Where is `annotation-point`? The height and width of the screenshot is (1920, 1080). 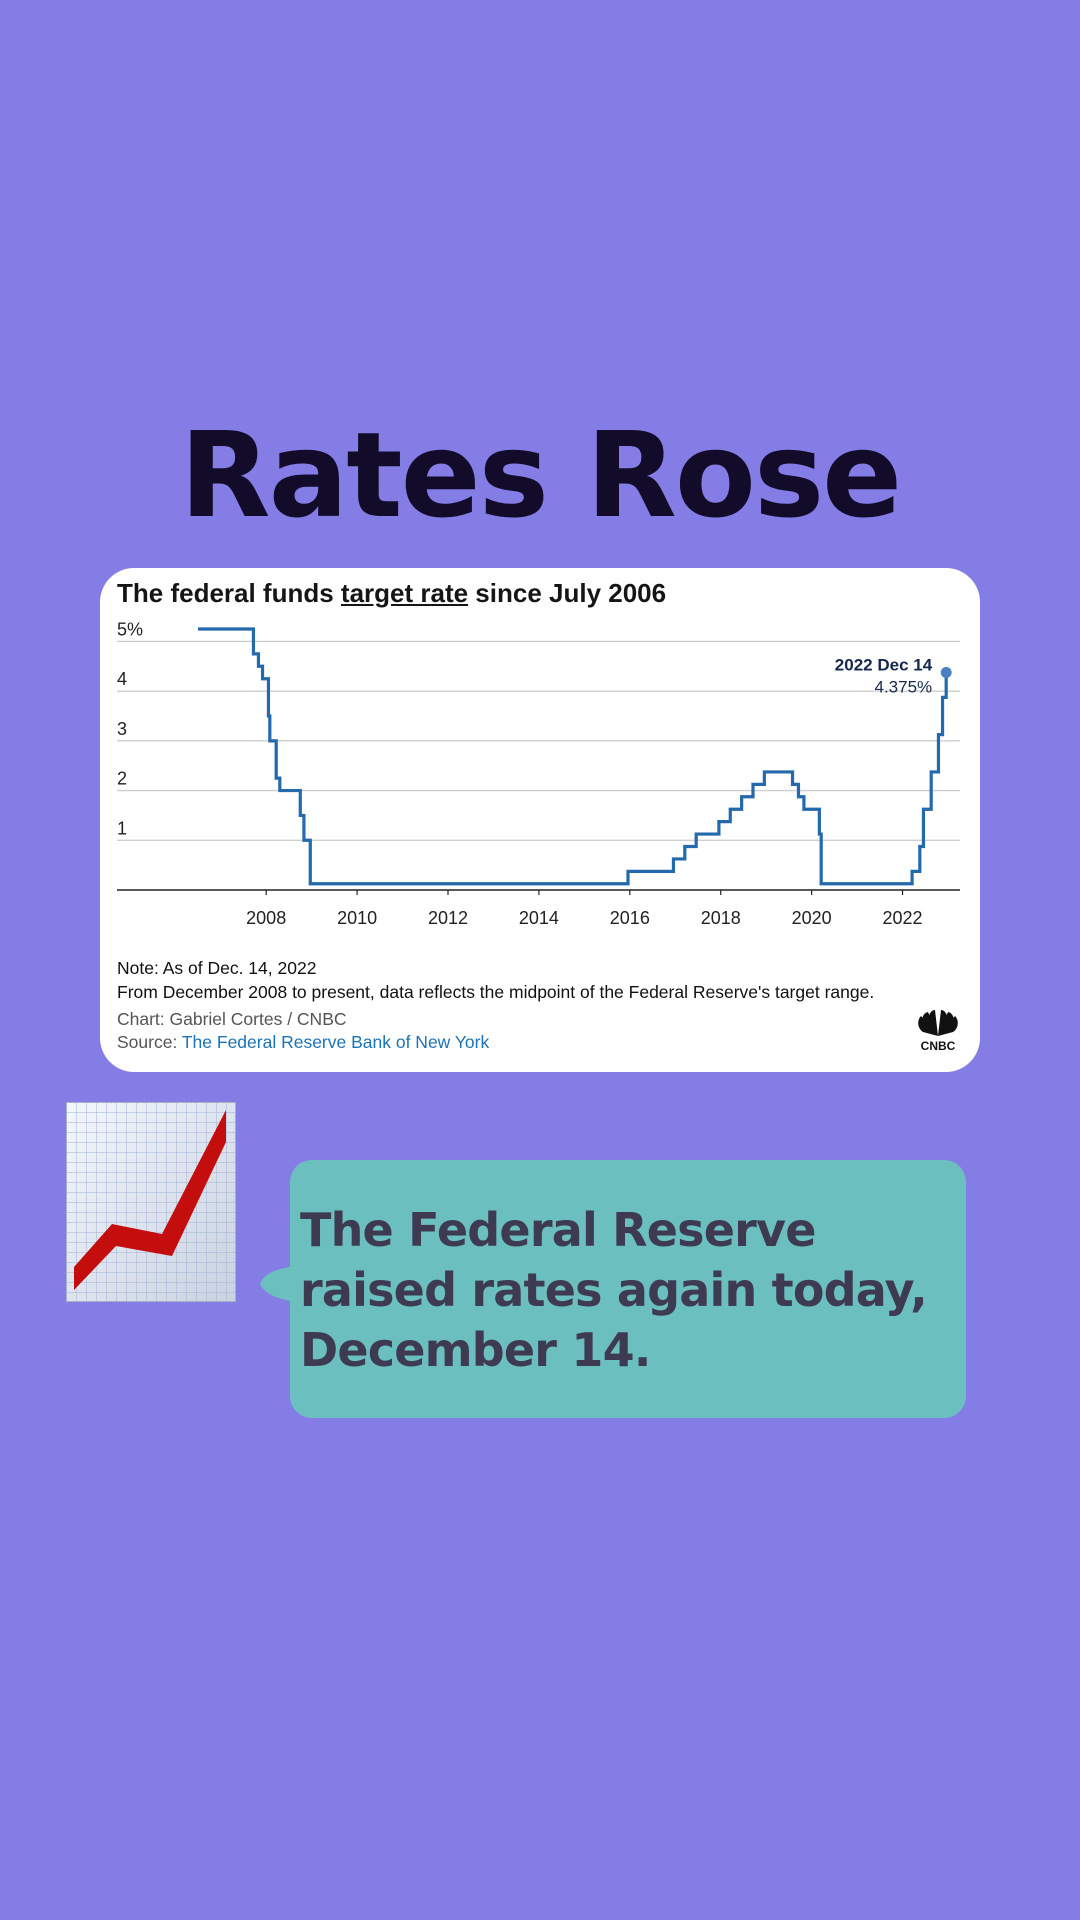 annotation-point is located at coordinates (946, 672).